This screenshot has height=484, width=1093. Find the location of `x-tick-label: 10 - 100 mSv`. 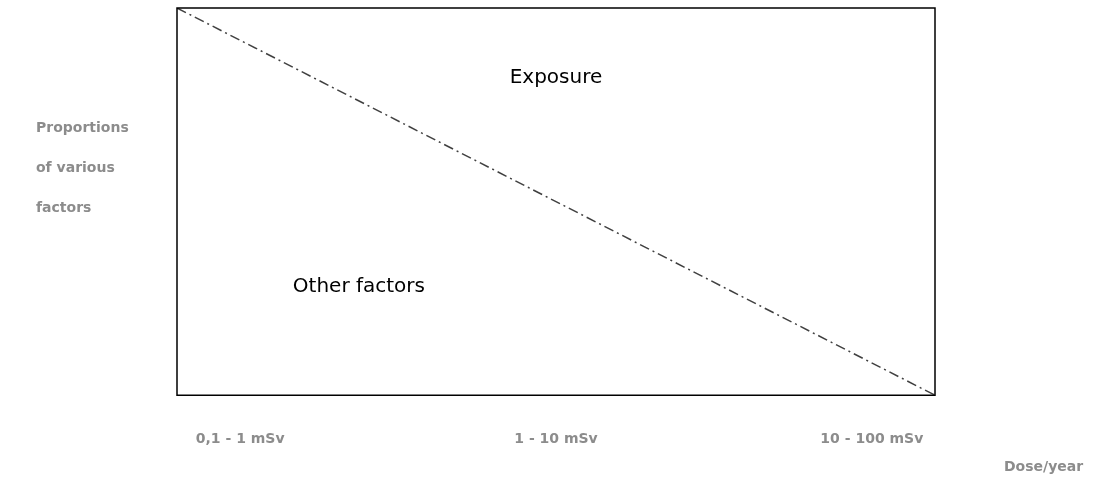

x-tick-label: 10 - 100 mSv is located at coordinates (872, 438).